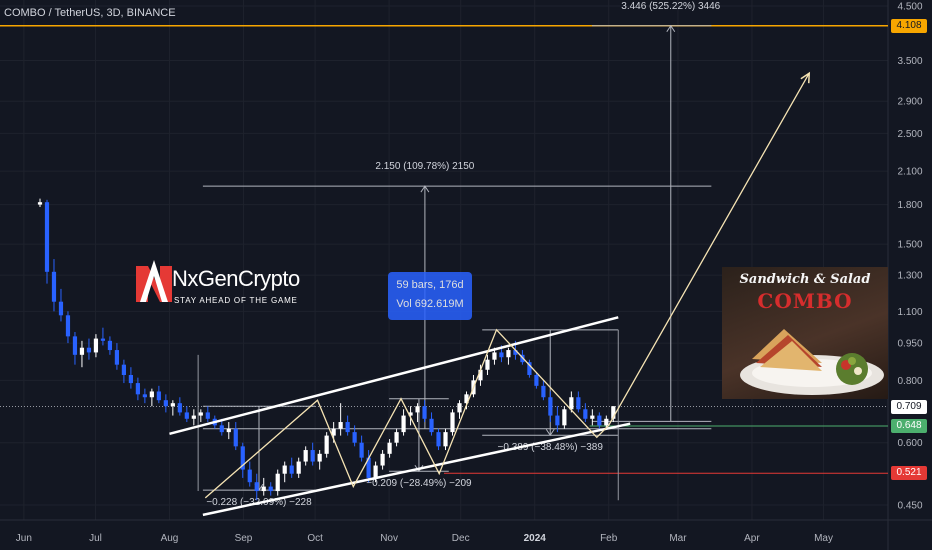 The width and height of the screenshot is (932, 550). What do you see at coordinates (315, 538) in the screenshot?
I see `time-tick-label: Oct` at bounding box center [315, 538].